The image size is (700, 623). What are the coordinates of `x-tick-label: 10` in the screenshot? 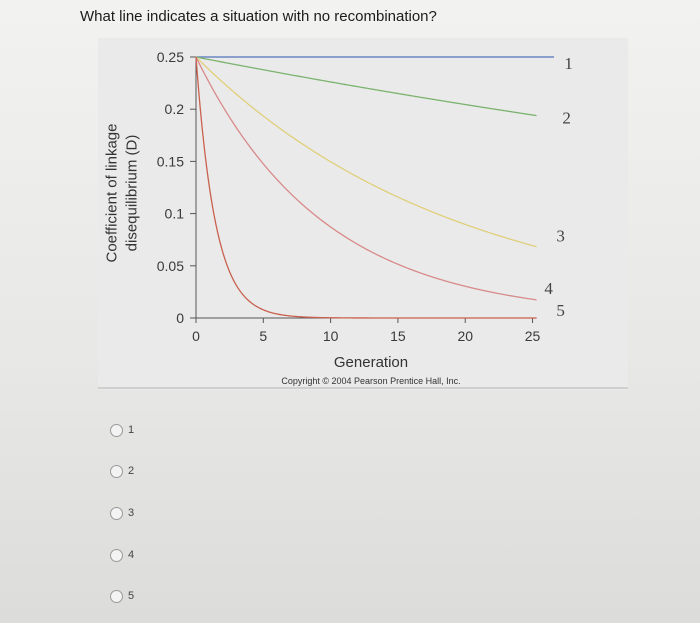 It's located at (331, 336).